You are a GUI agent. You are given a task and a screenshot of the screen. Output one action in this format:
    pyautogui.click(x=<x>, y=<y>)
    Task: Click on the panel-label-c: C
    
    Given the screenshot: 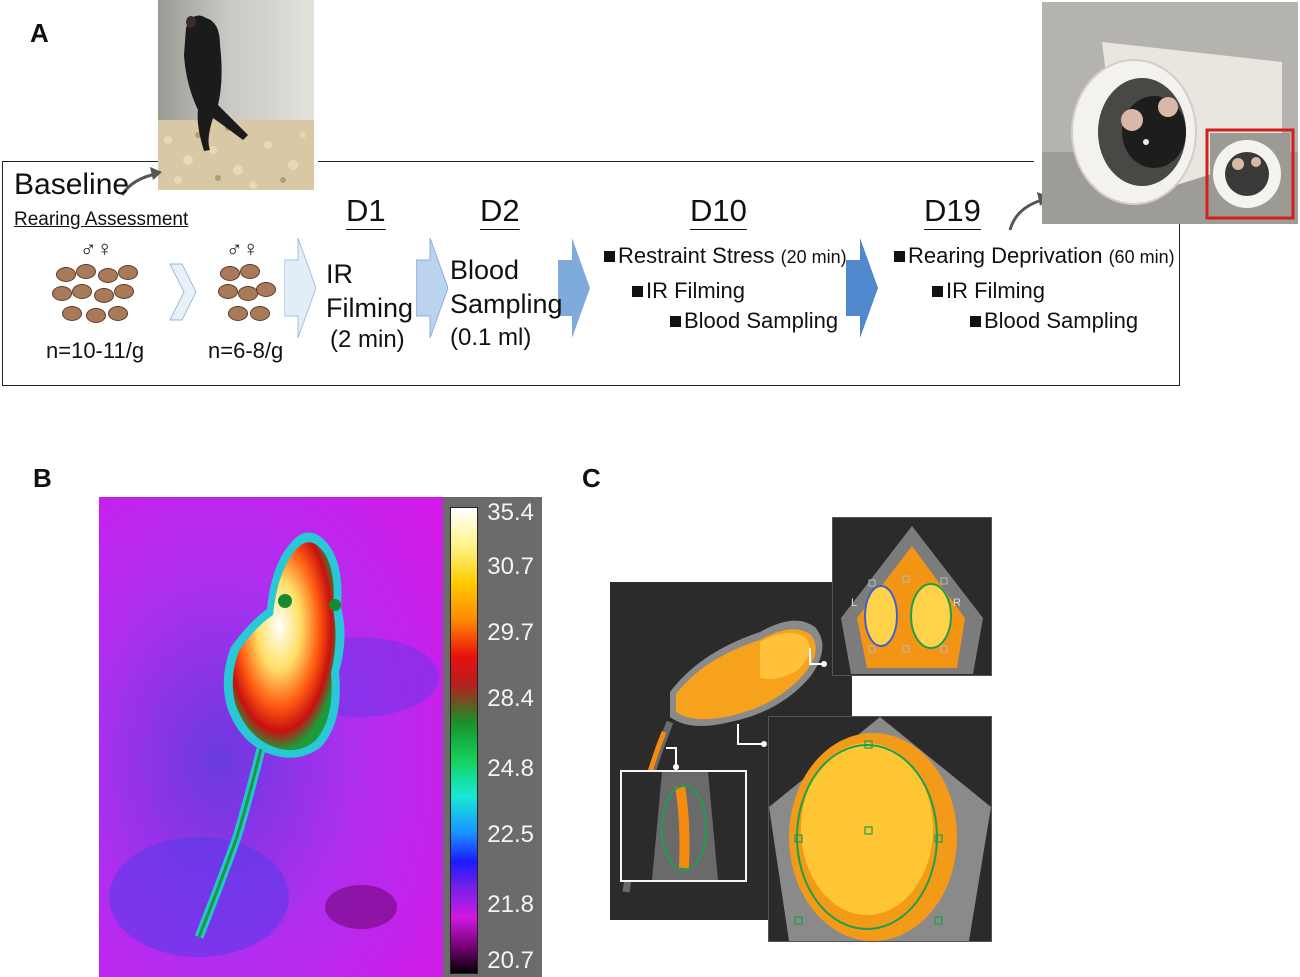 What is the action you would take?
    pyautogui.click(x=591, y=478)
    